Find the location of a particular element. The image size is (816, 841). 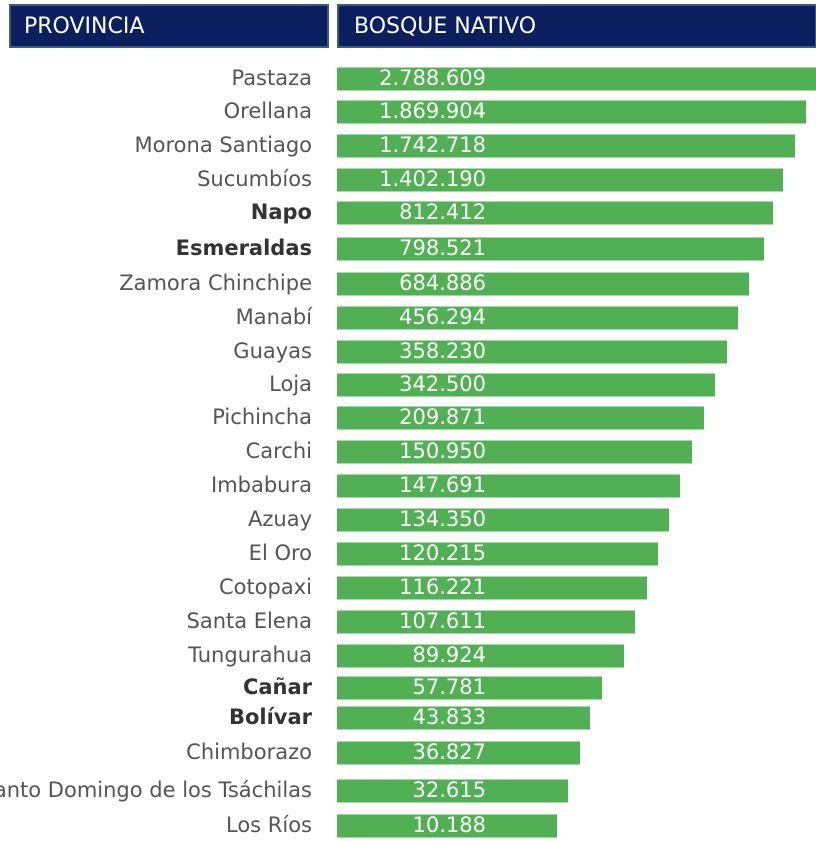

province-label: Azuay is located at coordinates (280, 519).